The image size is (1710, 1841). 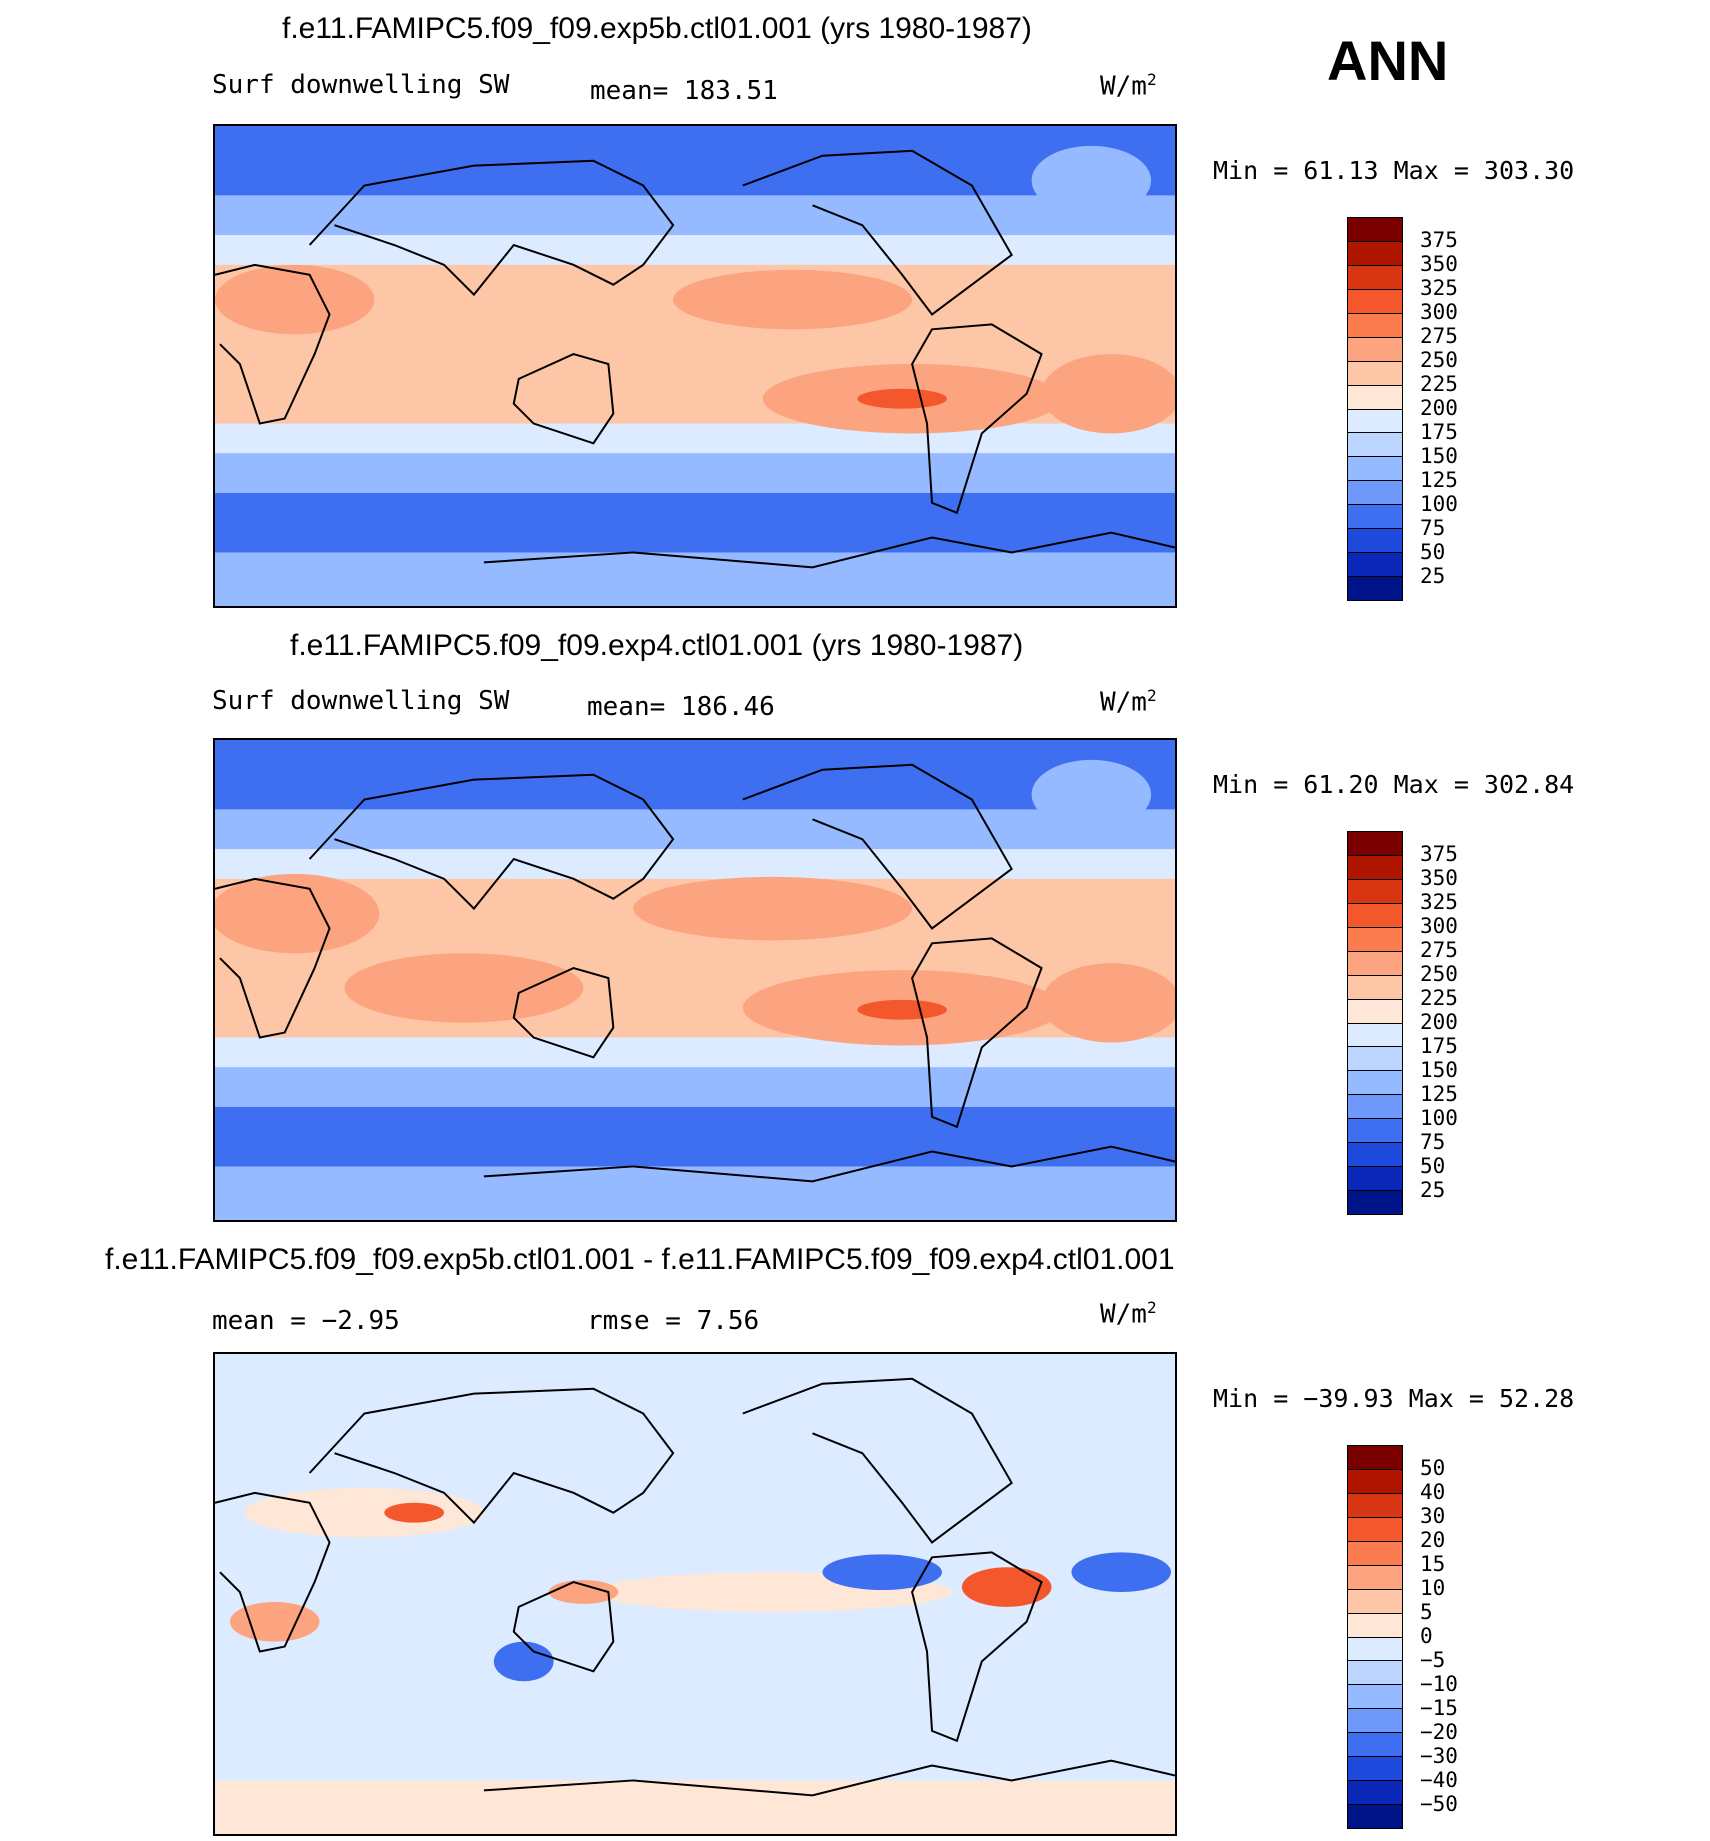 I want to click on s-atlantic-high, so click(x=1108, y=1003).